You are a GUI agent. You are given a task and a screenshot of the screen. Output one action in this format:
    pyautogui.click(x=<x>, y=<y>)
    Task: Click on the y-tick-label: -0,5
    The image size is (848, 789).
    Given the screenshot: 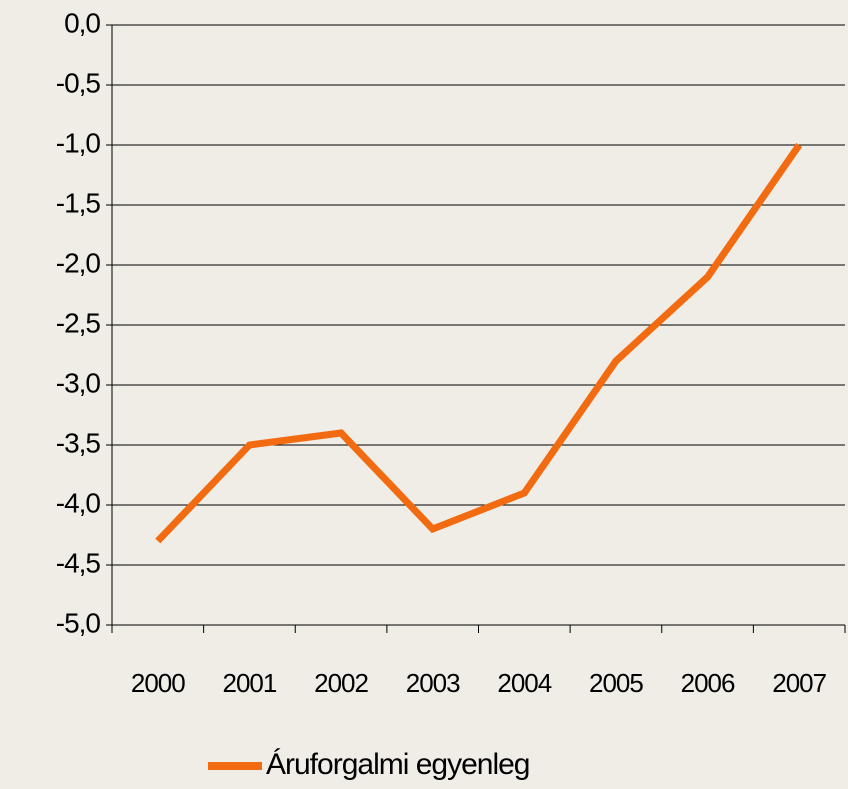 What is the action you would take?
    pyautogui.click(x=78, y=82)
    